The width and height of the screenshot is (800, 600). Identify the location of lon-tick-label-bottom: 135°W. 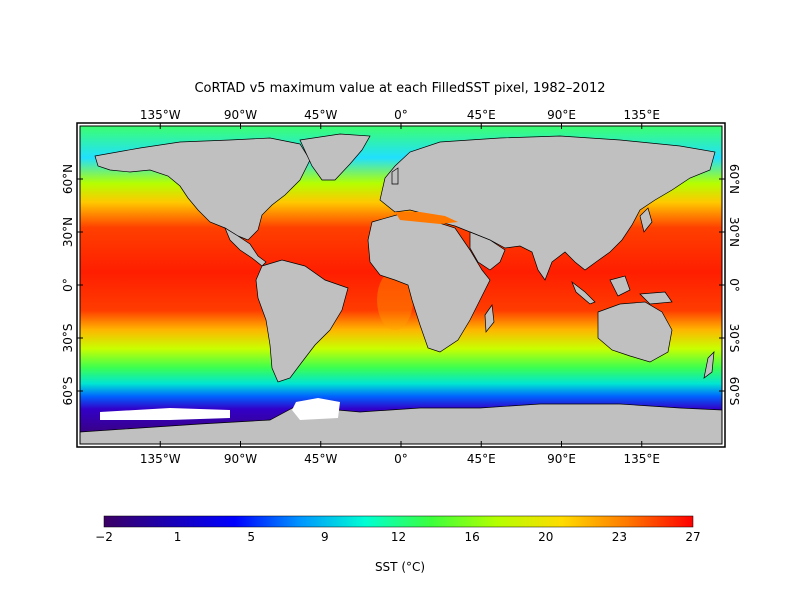
(160, 459).